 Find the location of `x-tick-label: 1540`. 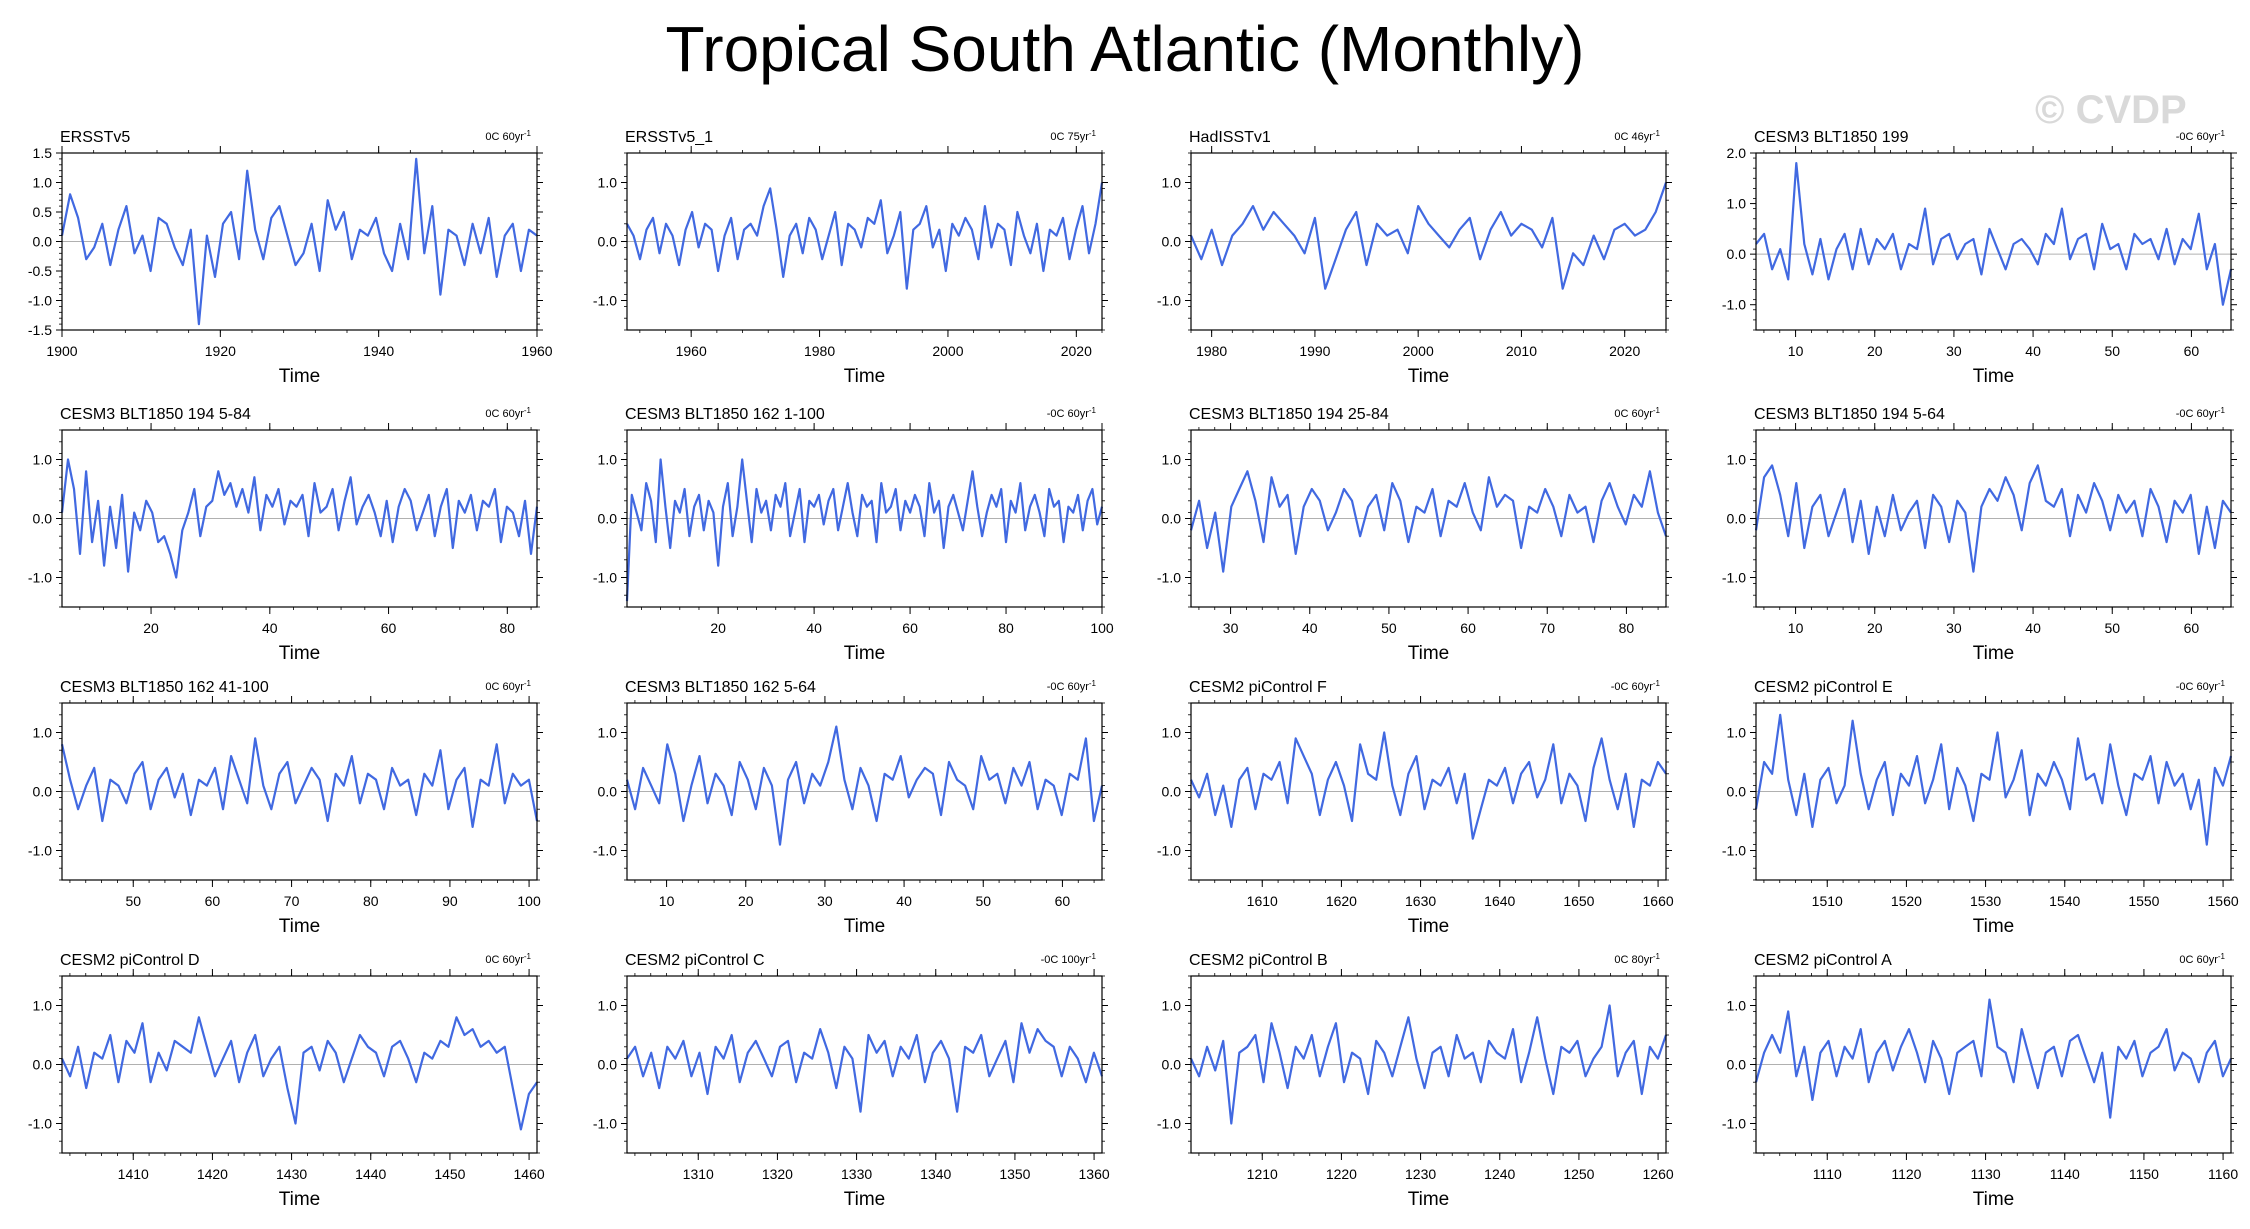

x-tick-label: 1540 is located at coordinates (2064, 901).